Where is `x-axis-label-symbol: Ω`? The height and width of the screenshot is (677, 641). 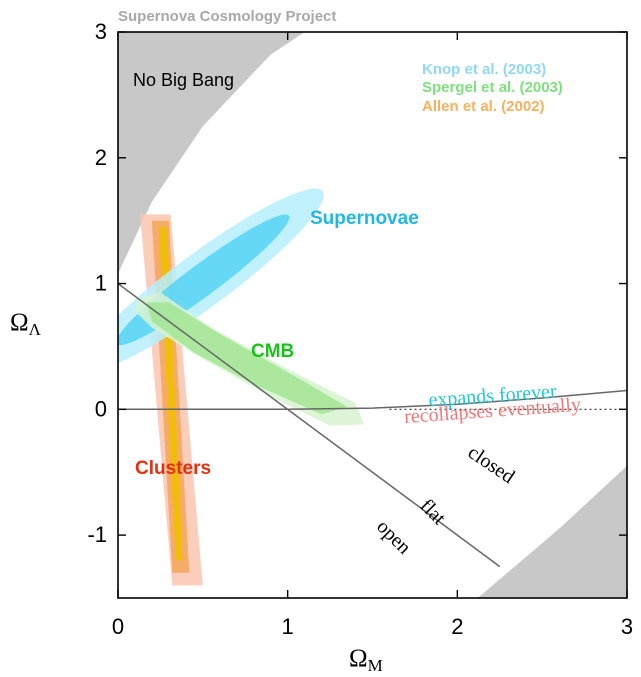 x-axis-label-symbol: Ω is located at coordinates (358, 658).